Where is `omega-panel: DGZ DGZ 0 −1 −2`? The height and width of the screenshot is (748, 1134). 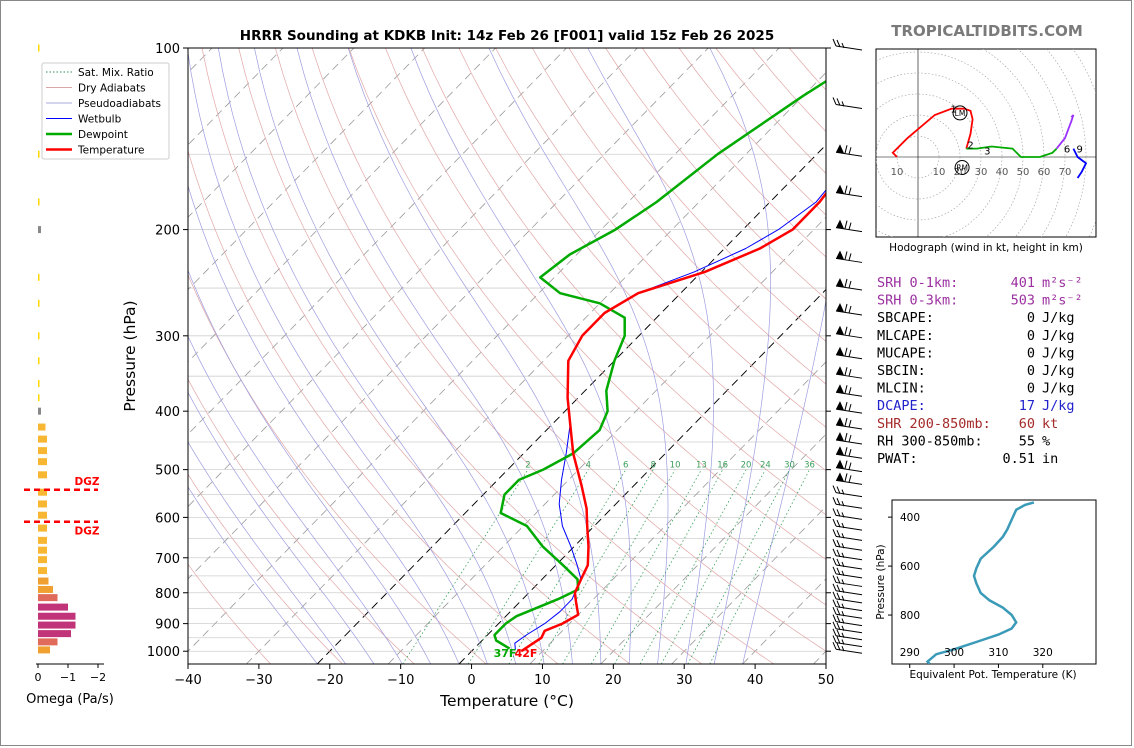
omega-panel: DGZ DGZ 0 −1 −2 is located at coordinates (65, 364).